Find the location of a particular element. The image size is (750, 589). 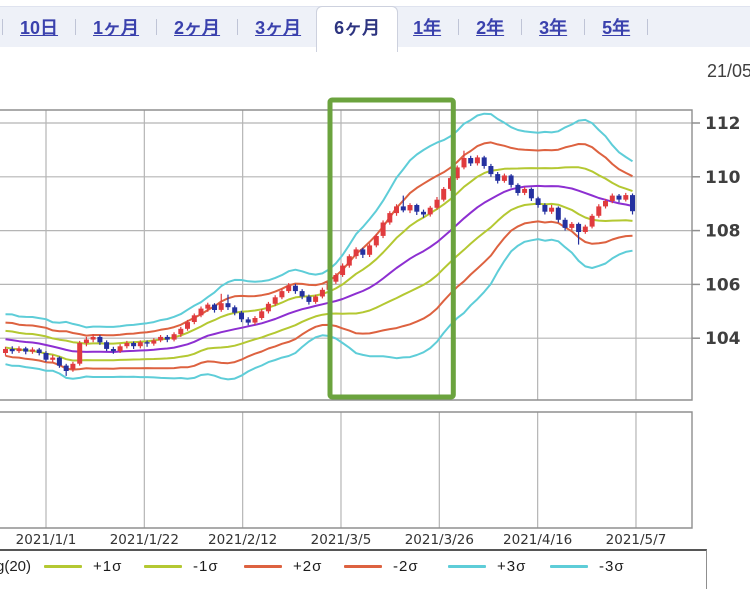

period-tab-8: 5年 is located at coordinates (616, 28).